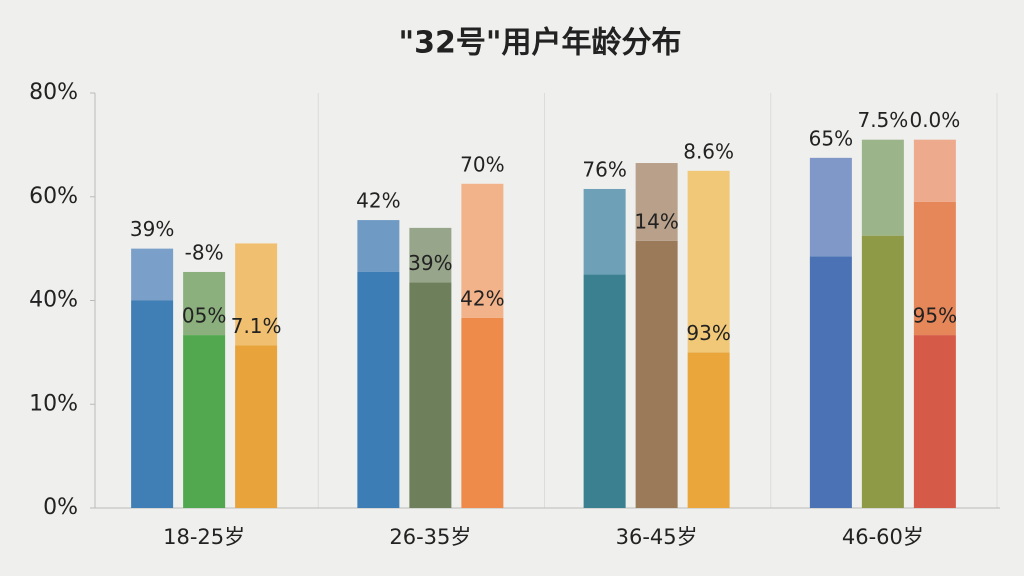 The height and width of the screenshot is (576, 1024). What do you see at coordinates (935, 316) in the screenshot?
I see `data-label: 95%` at bounding box center [935, 316].